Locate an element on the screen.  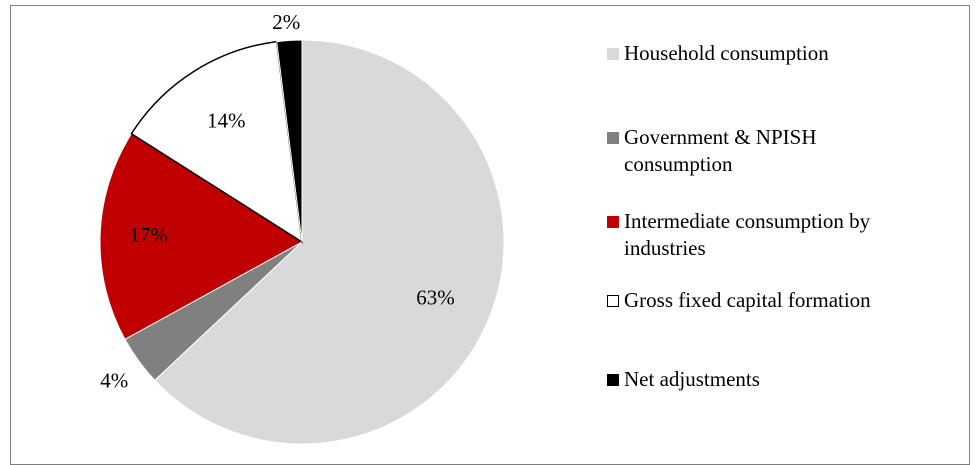
legend-label-intermediate: Intermediate consumption by industries is located at coordinates (747, 235).